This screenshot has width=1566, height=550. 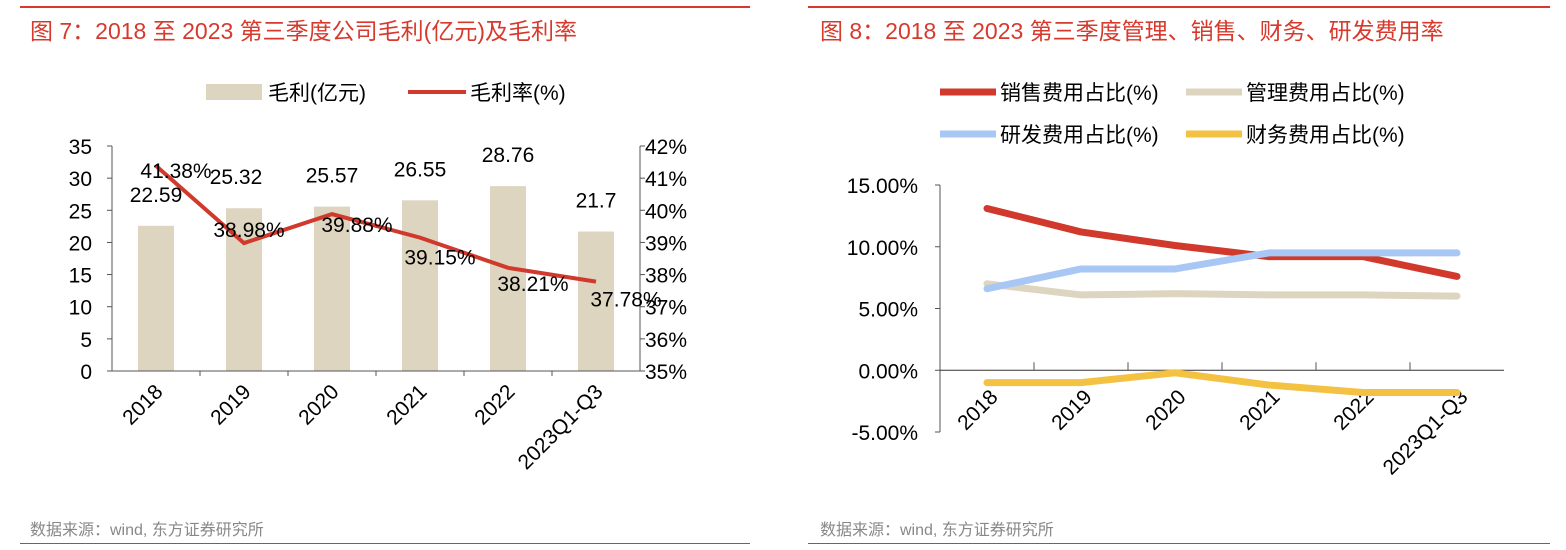 What do you see at coordinates (596, 201) in the screenshot?
I see `bar-data-label: 21.7` at bounding box center [596, 201].